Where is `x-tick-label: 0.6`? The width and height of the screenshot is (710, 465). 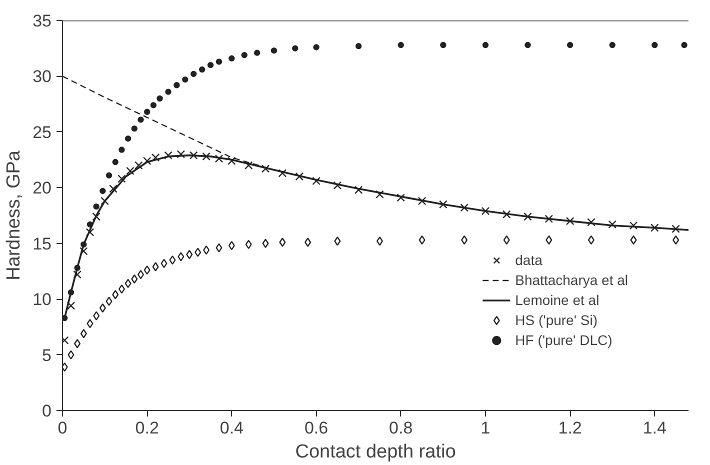
x-tick-label: 0.6 is located at coordinates (316, 428).